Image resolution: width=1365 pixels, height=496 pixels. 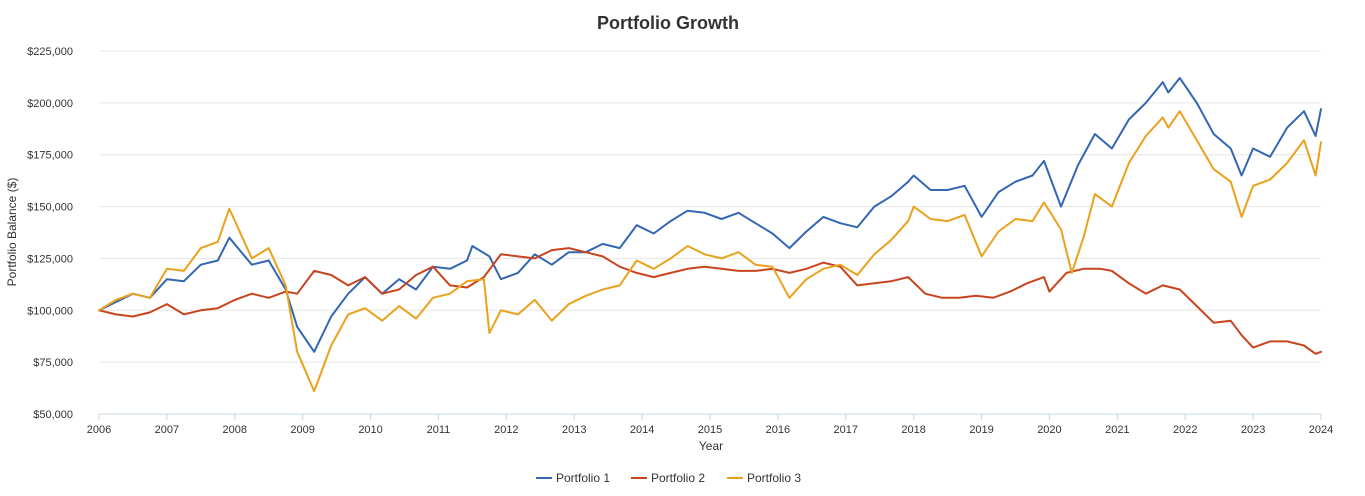 I want to click on y-tick-label: $225,000, so click(x=50, y=52).